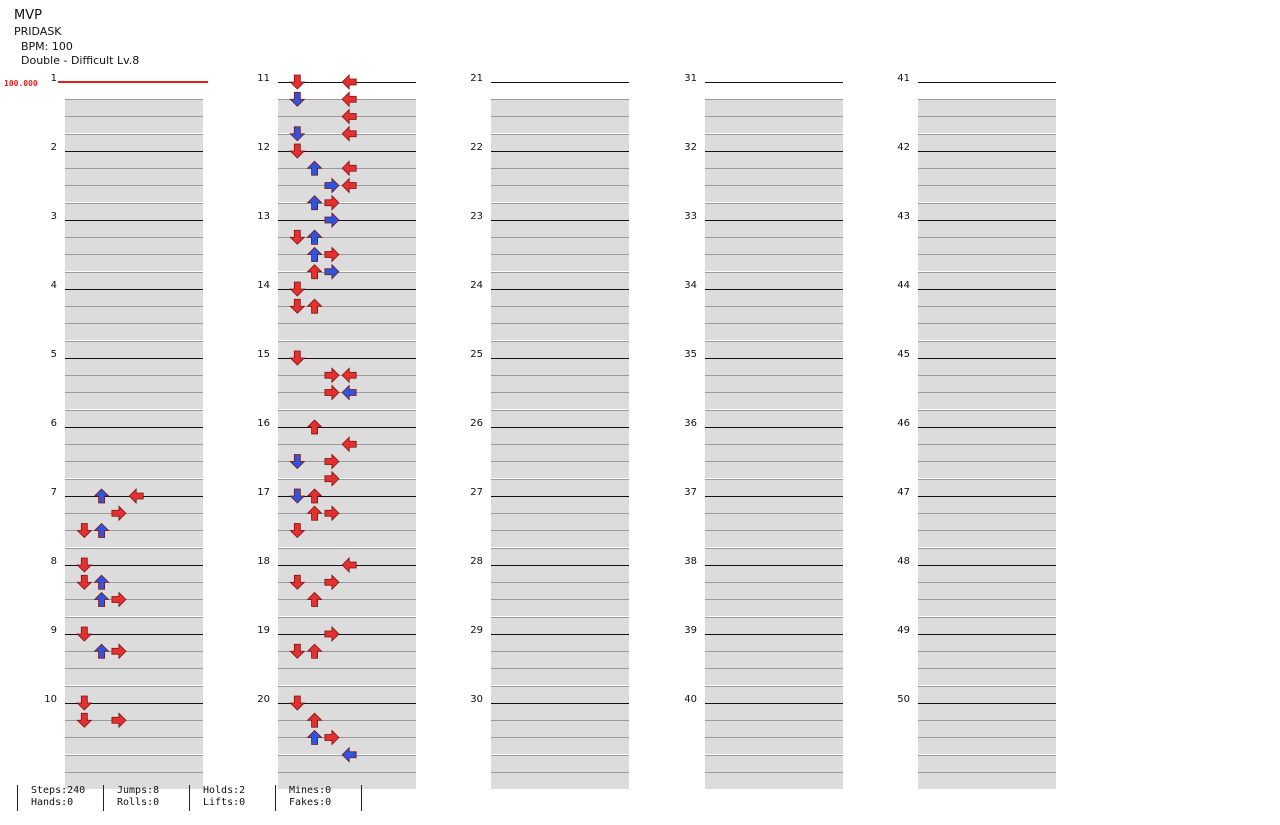 This screenshot has height=825, width=1280. I want to click on measure-number: 33, so click(690, 216).